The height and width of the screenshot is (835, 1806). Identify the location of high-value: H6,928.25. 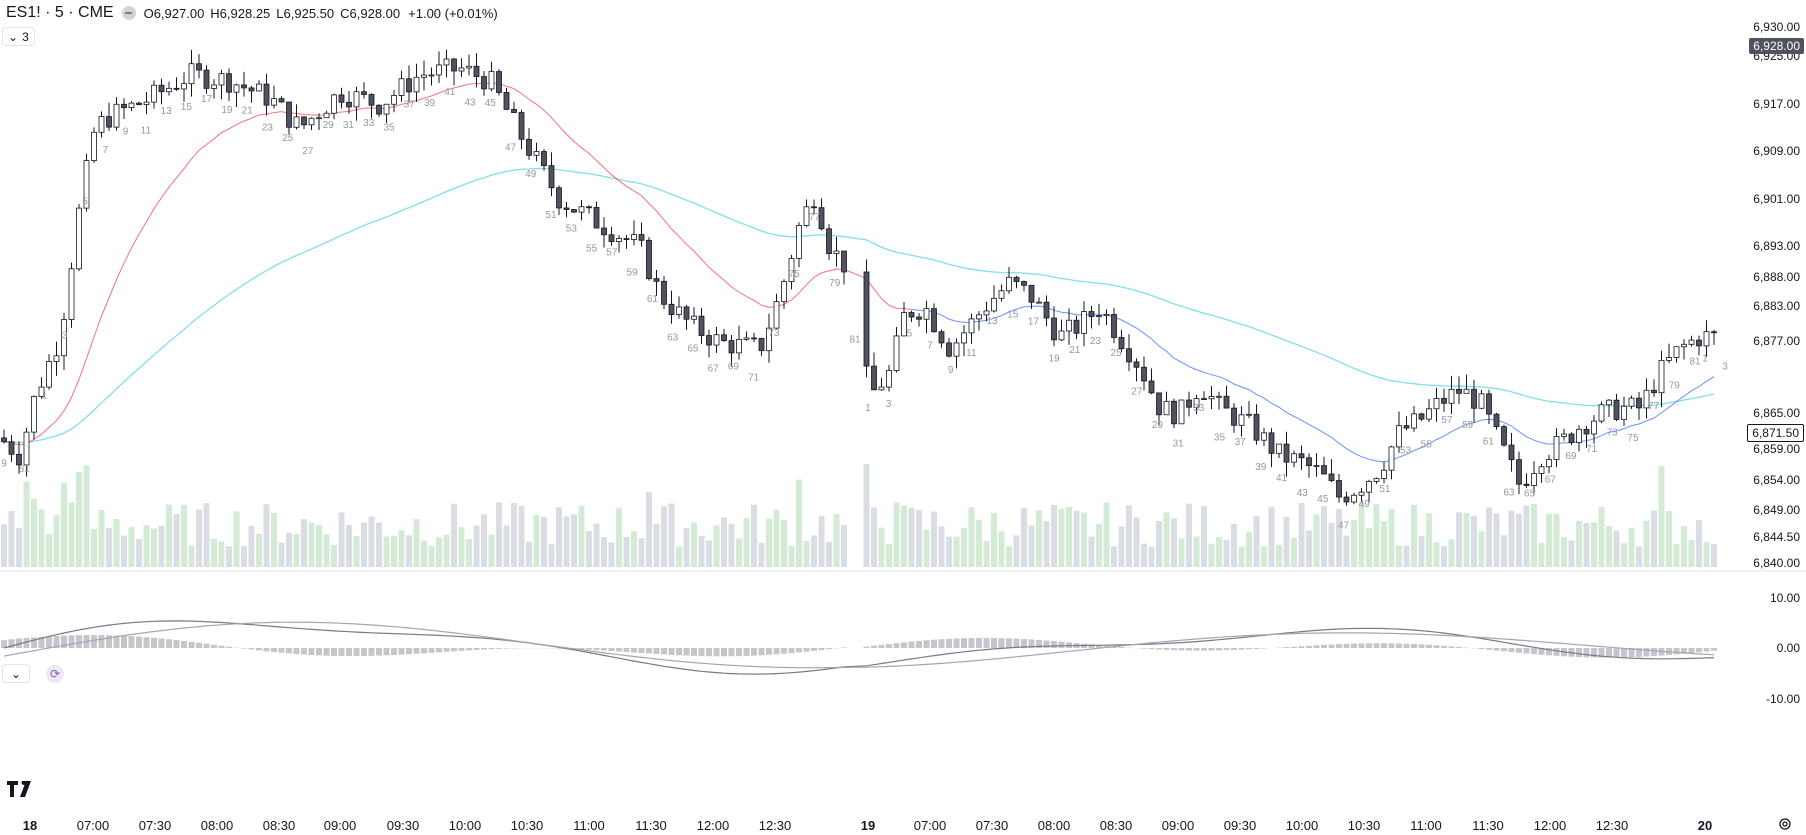
(240, 13).